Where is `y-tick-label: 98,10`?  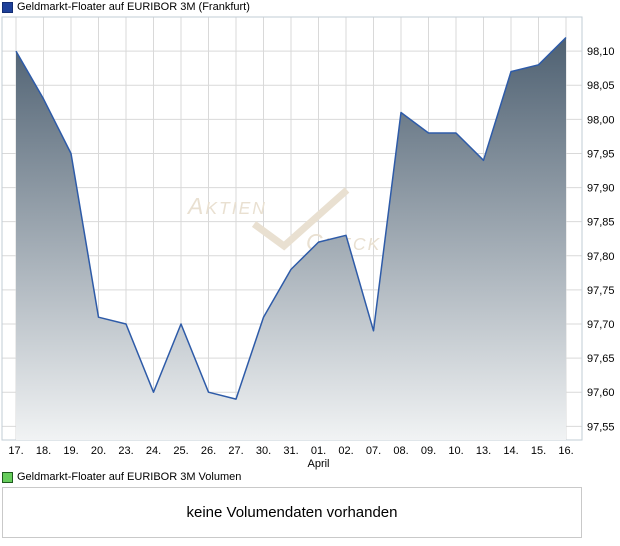 y-tick-label: 98,10 is located at coordinates (601, 52).